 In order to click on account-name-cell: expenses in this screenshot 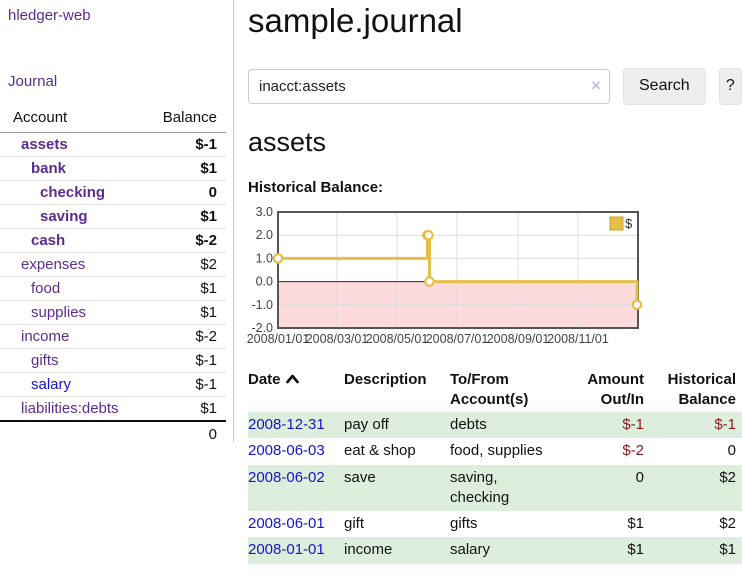, I will do `click(74, 264)`.